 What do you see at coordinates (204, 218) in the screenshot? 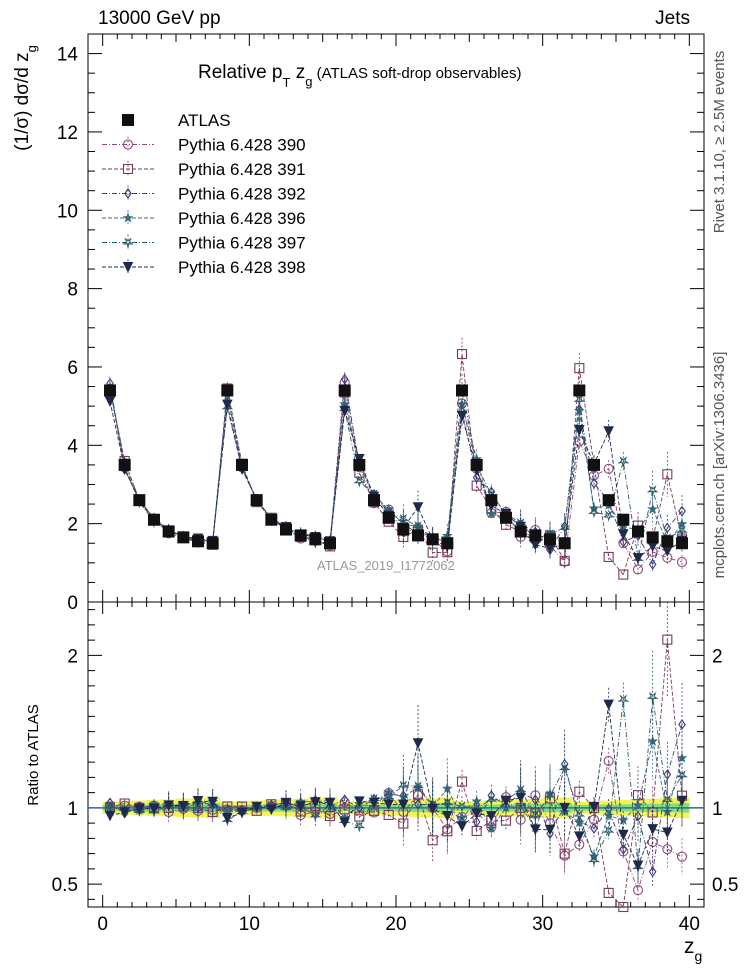
I see `legend-entry: Pythia 6.428 396` at bounding box center [204, 218].